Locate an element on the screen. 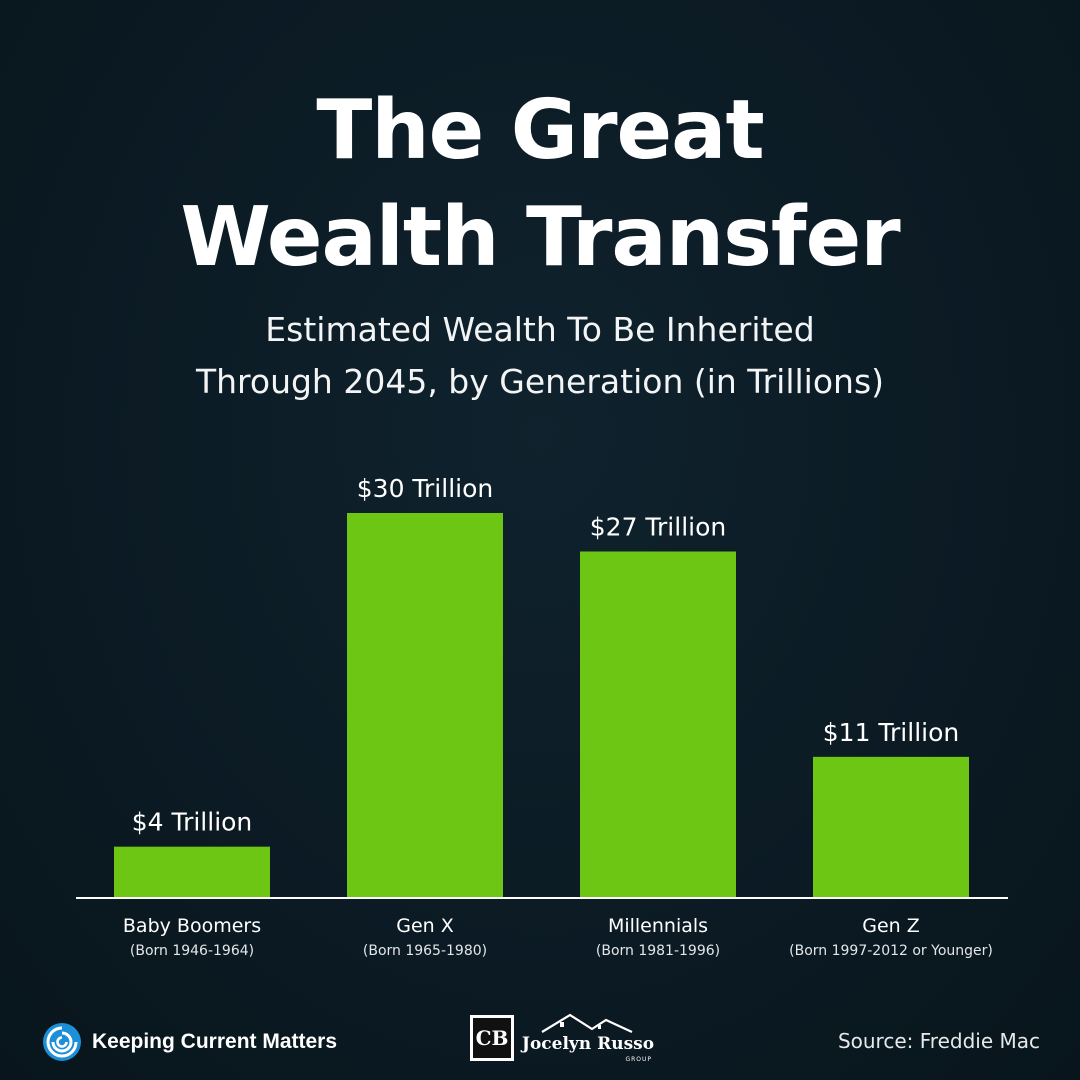 This screenshot has height=1080, width=1080. bar-millennials is located at coordinates (658, 724).